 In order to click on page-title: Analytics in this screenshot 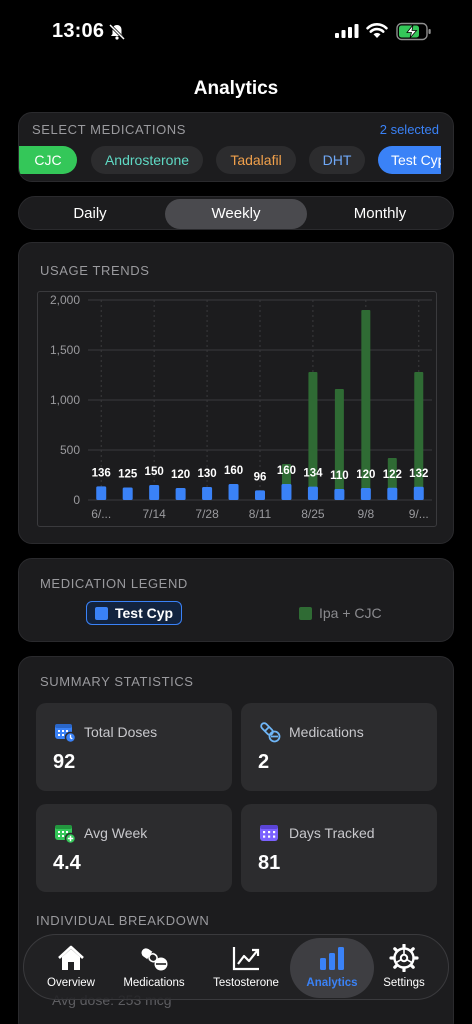, I will do `click(236, 88)`.